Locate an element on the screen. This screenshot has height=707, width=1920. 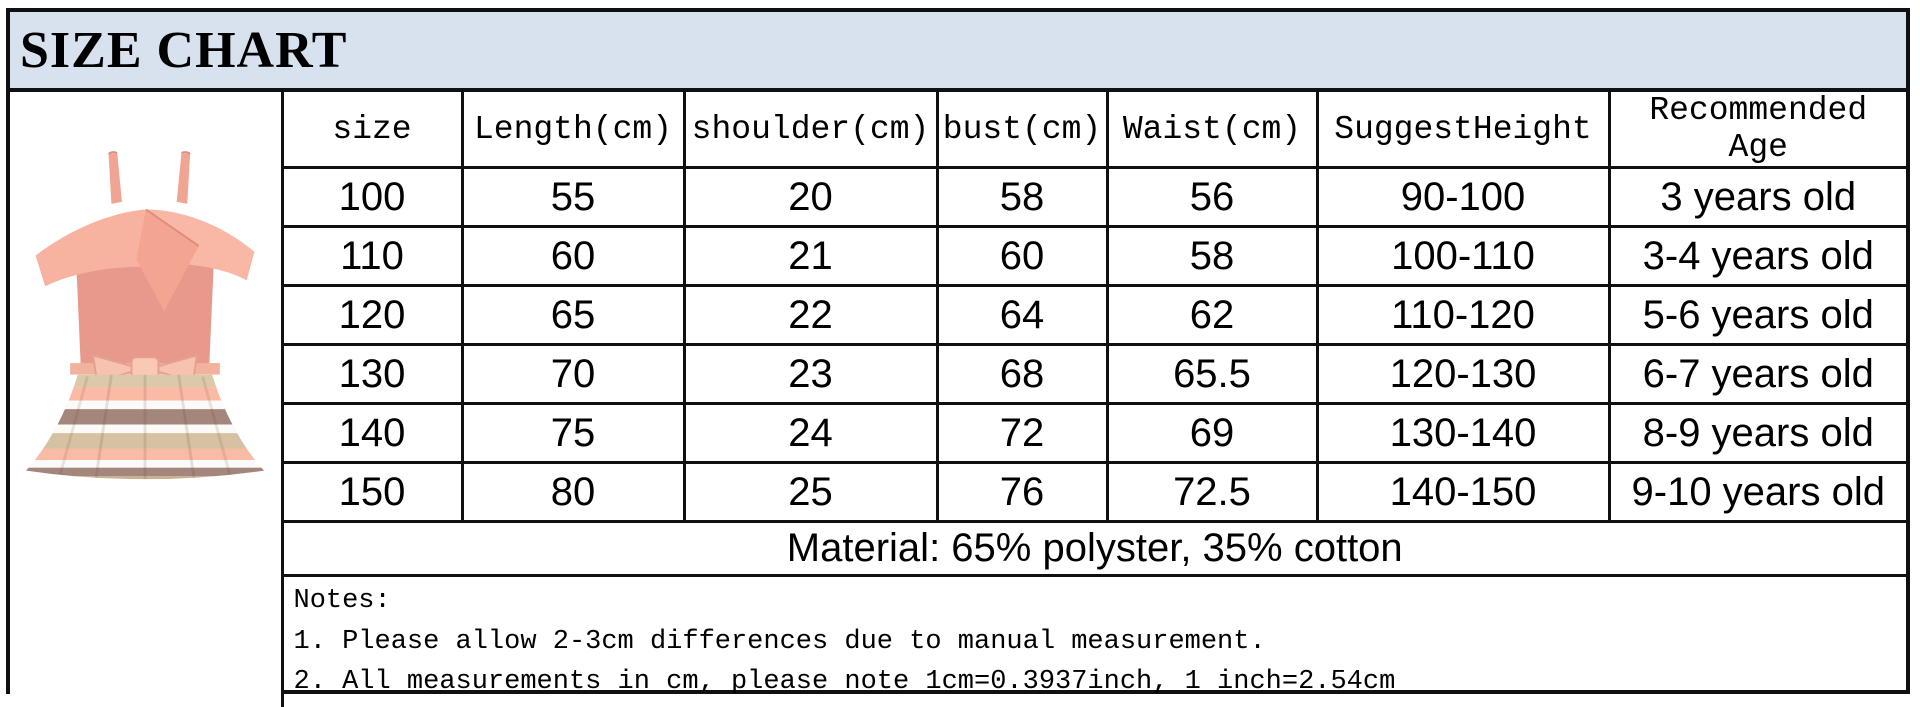
table-cell: 90-100 is located at coordinates (1463, 197).